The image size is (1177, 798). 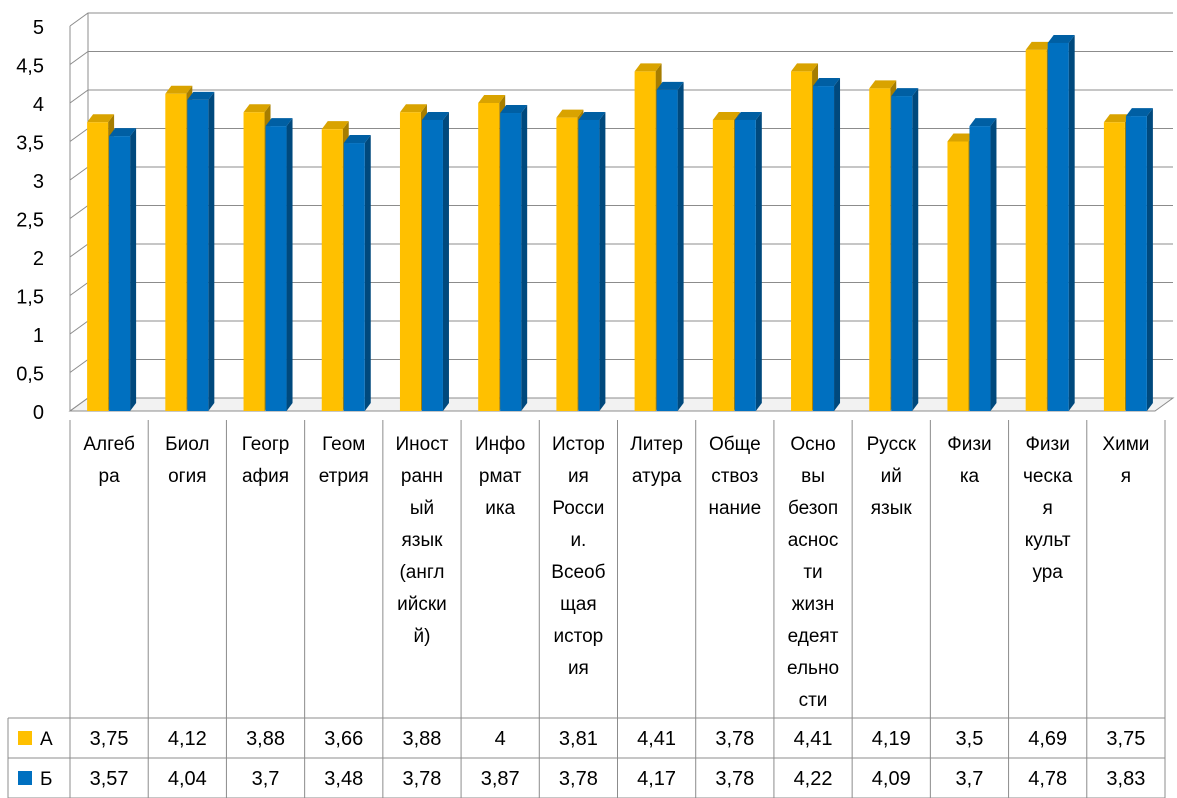 What do you see at coordinates (30, 67) in the screenshot?
I see `y-tick-label: 4,5` at bounding box center [30, 67].